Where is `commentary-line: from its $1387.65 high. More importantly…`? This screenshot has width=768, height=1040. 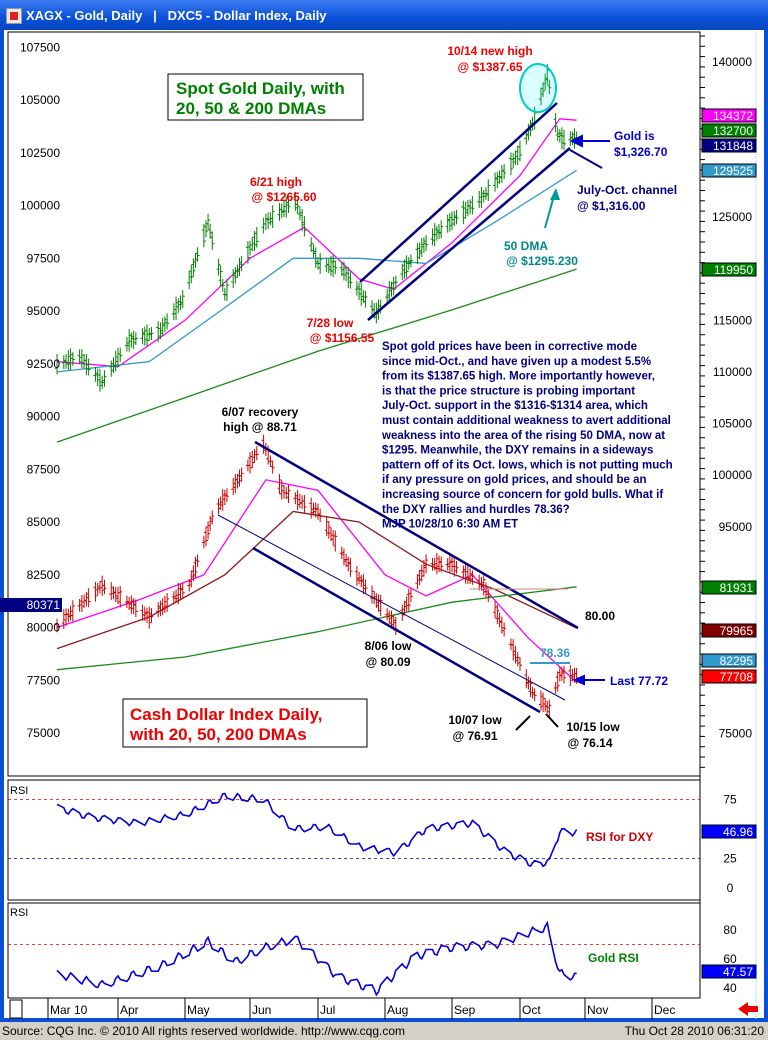 commentary-line: from its $1387.65 high. More importantly… is located at coordinates (518, 377).